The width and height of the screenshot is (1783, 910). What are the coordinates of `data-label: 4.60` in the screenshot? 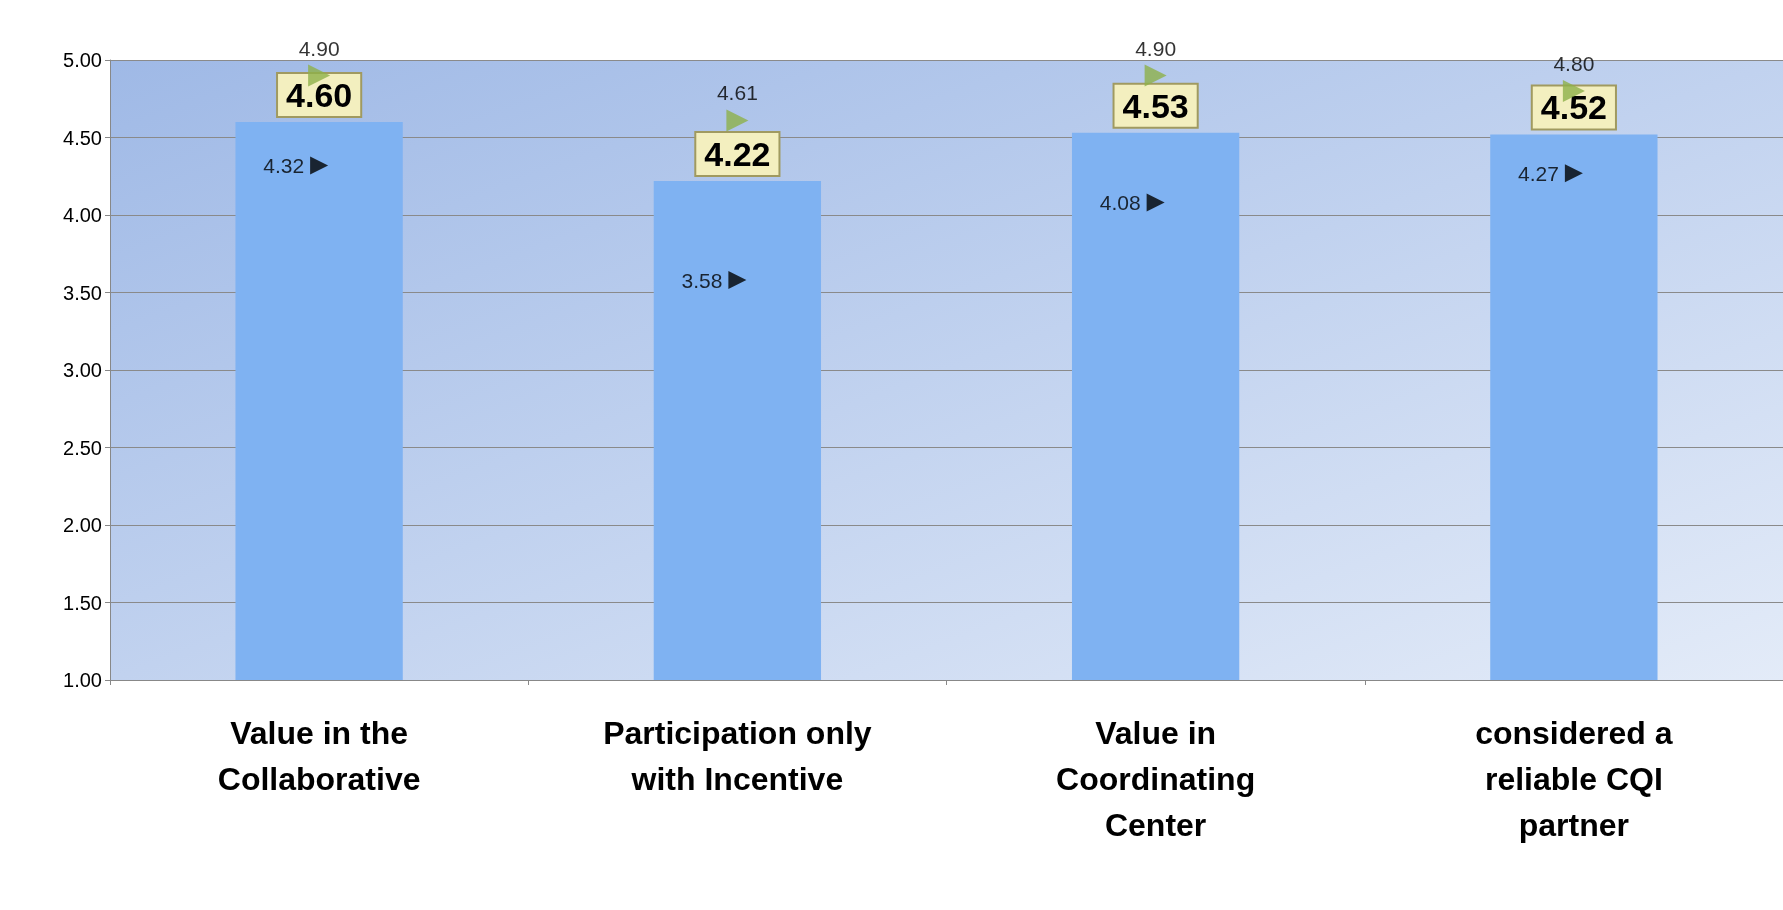 It's located at (319, 95).